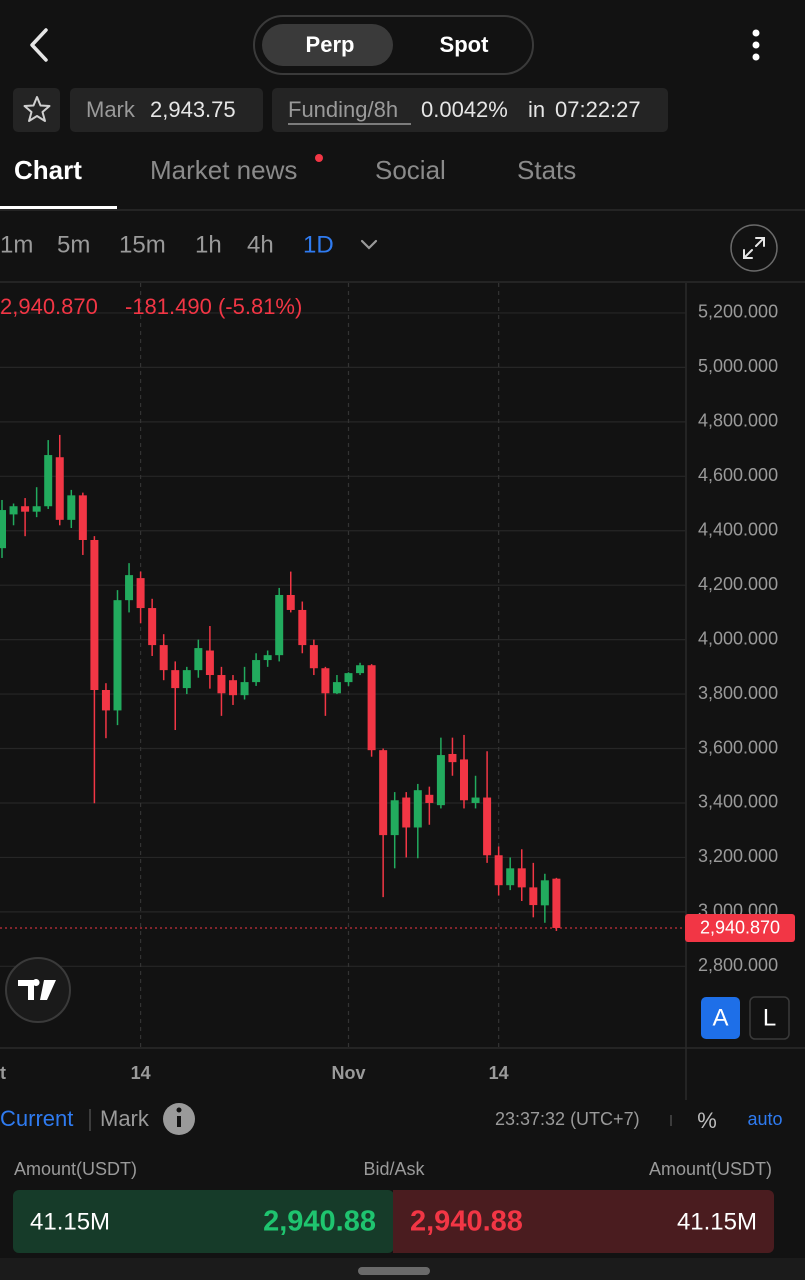  I want to click on percent-toggle: %, so click(707, 1120).